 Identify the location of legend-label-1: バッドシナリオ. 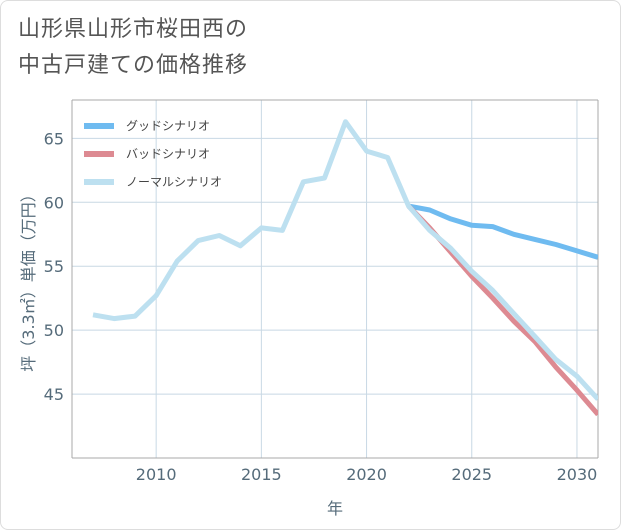
(168, 154).